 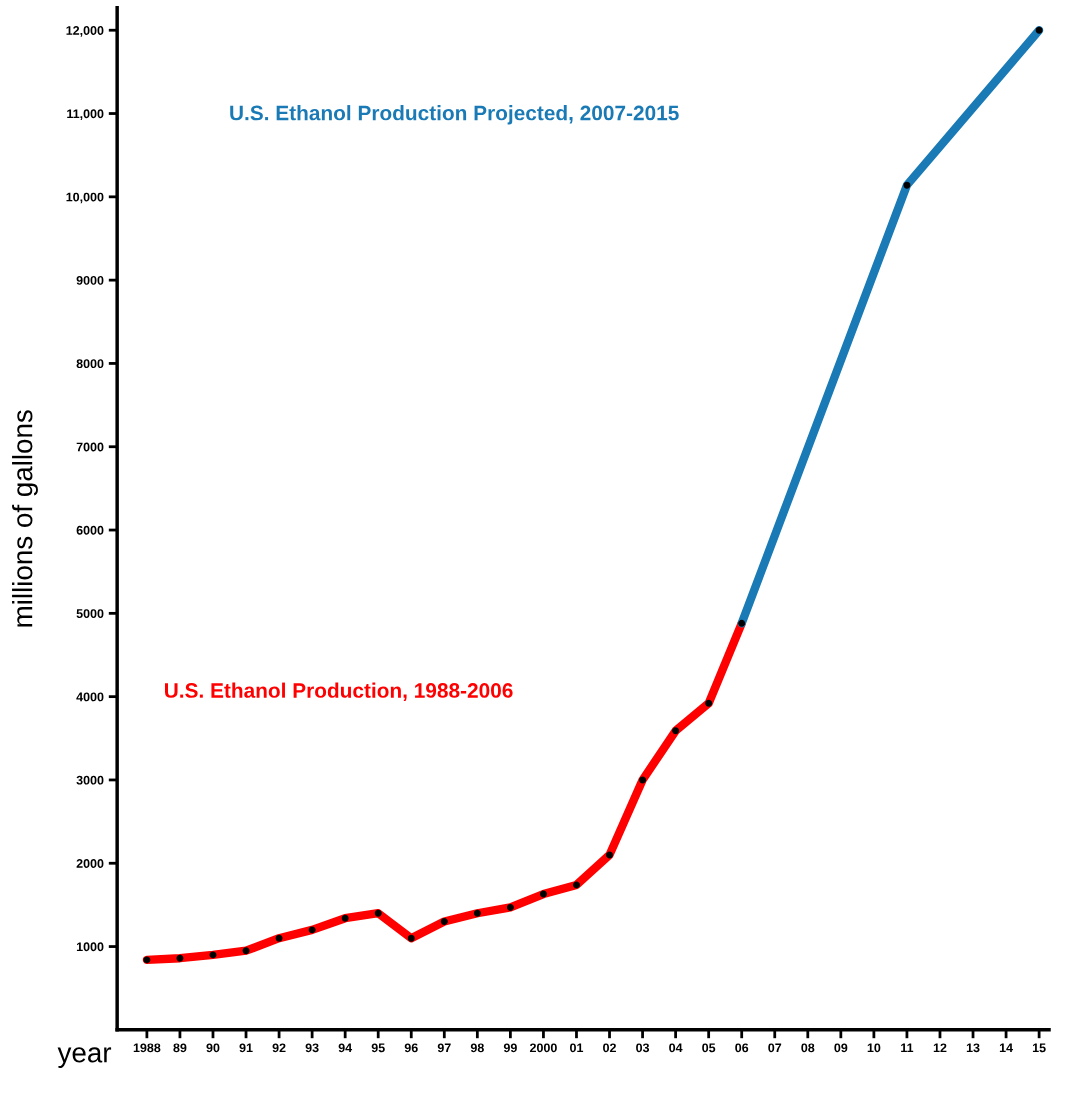 I want to click on text: U.S. Ethanol Production, 1988-2006, so click(x=338, y=691).